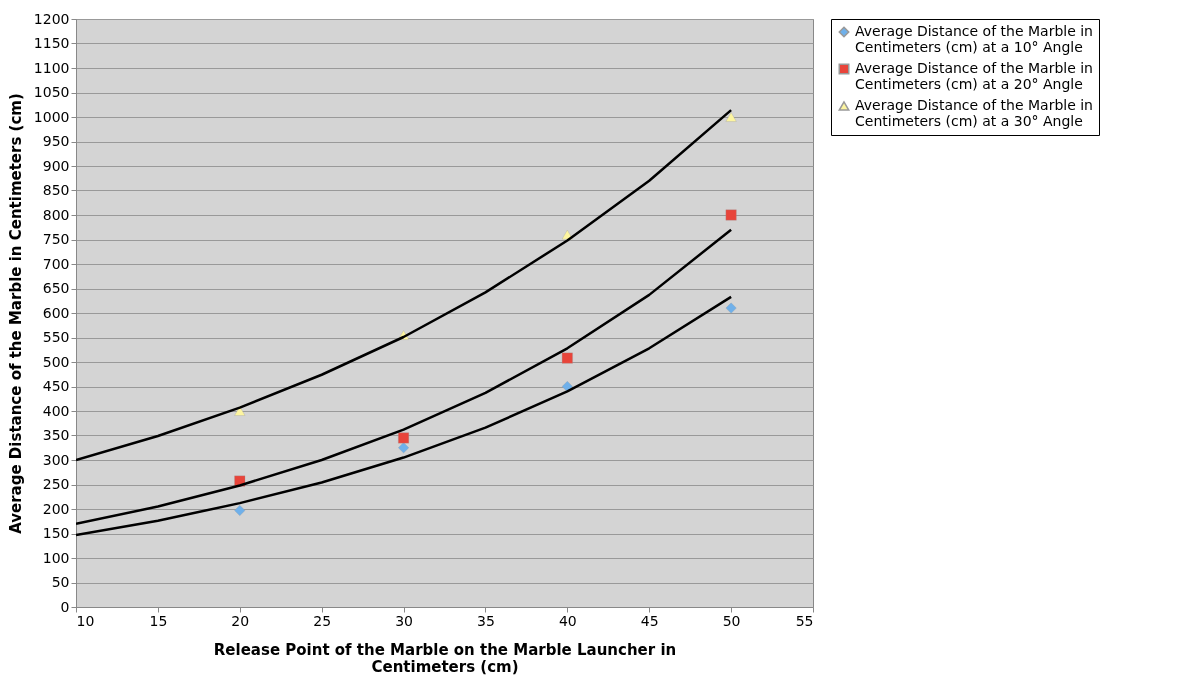  Describe the element at coordinates (974, 113) in the screenshot. I see `legend-label: Average Distance of the Marble in Centimeters (cm) at a 30° Angle` at that location.